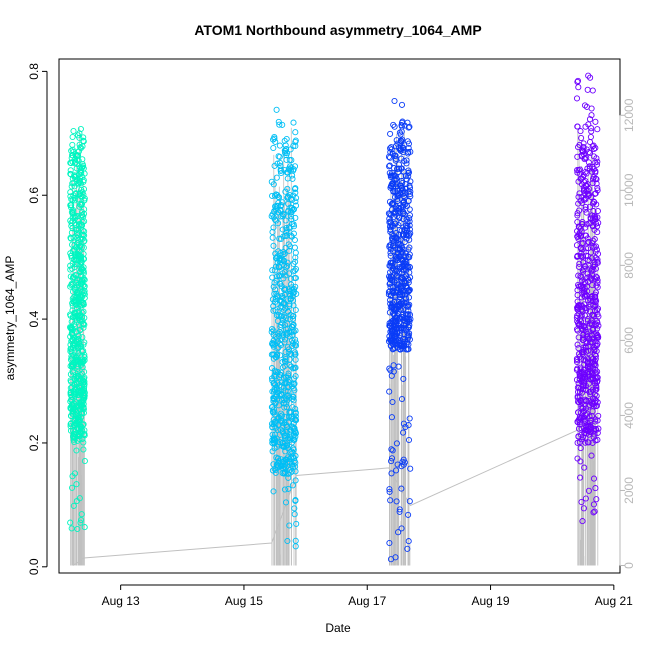 The height and width of the screenshot is (650, 650). I want to click on y-tick-label: 0.4, so click(34, 318).